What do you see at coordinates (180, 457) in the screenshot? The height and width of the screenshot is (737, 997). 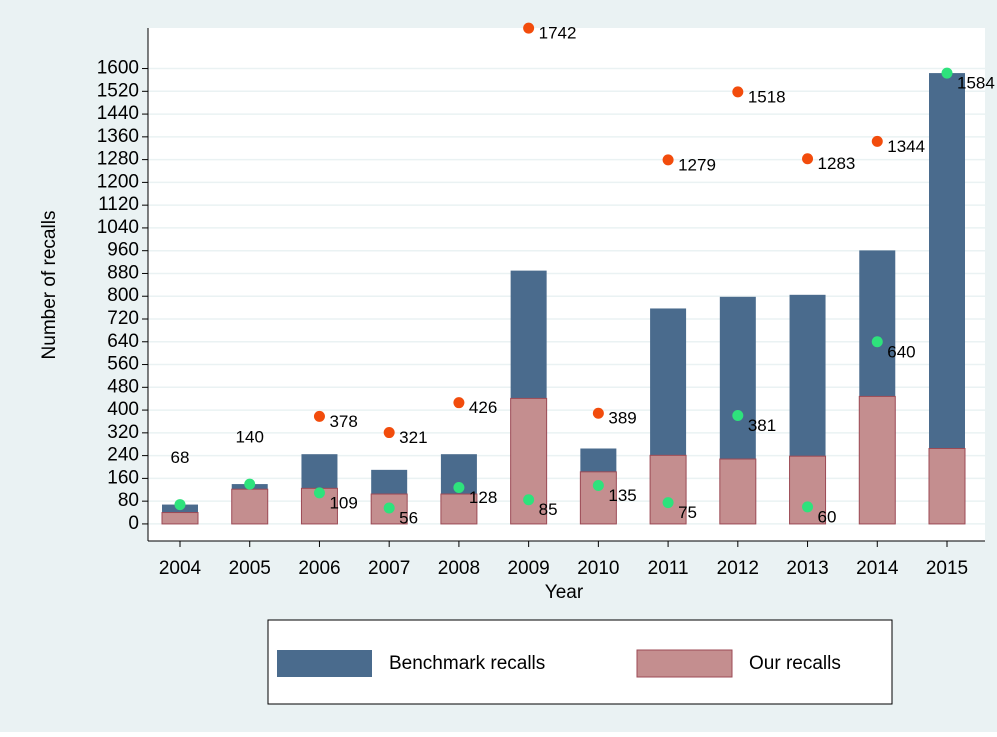 I see `point-label: 68` at bounding box center [180, 457].